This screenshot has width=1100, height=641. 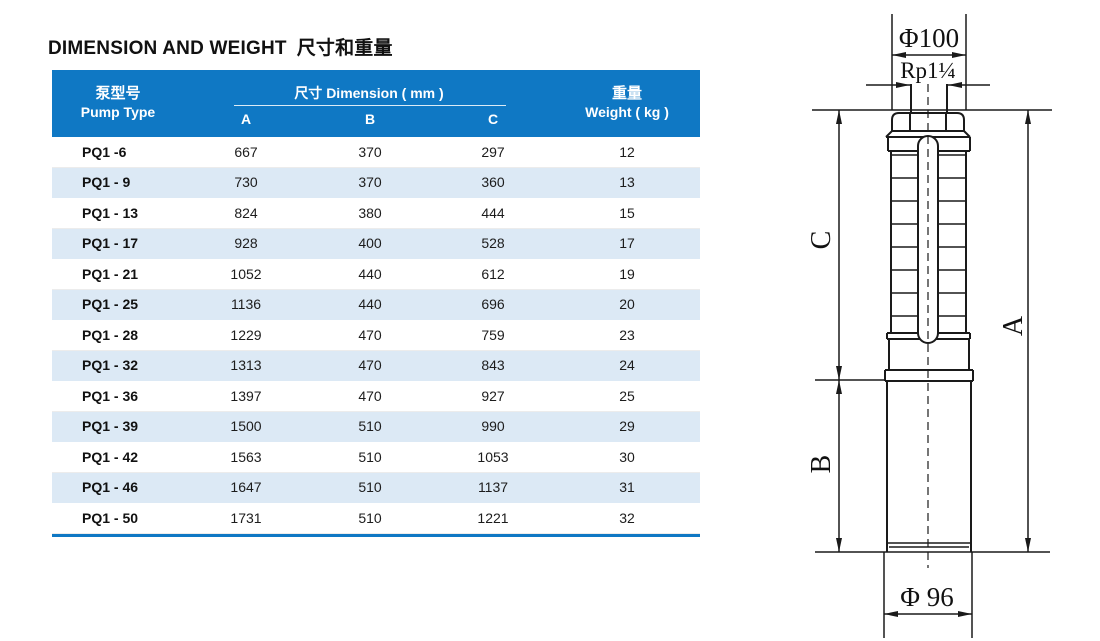 I want to click on pump-type-header-zh: 泵型号, so click(x=118, y=93).